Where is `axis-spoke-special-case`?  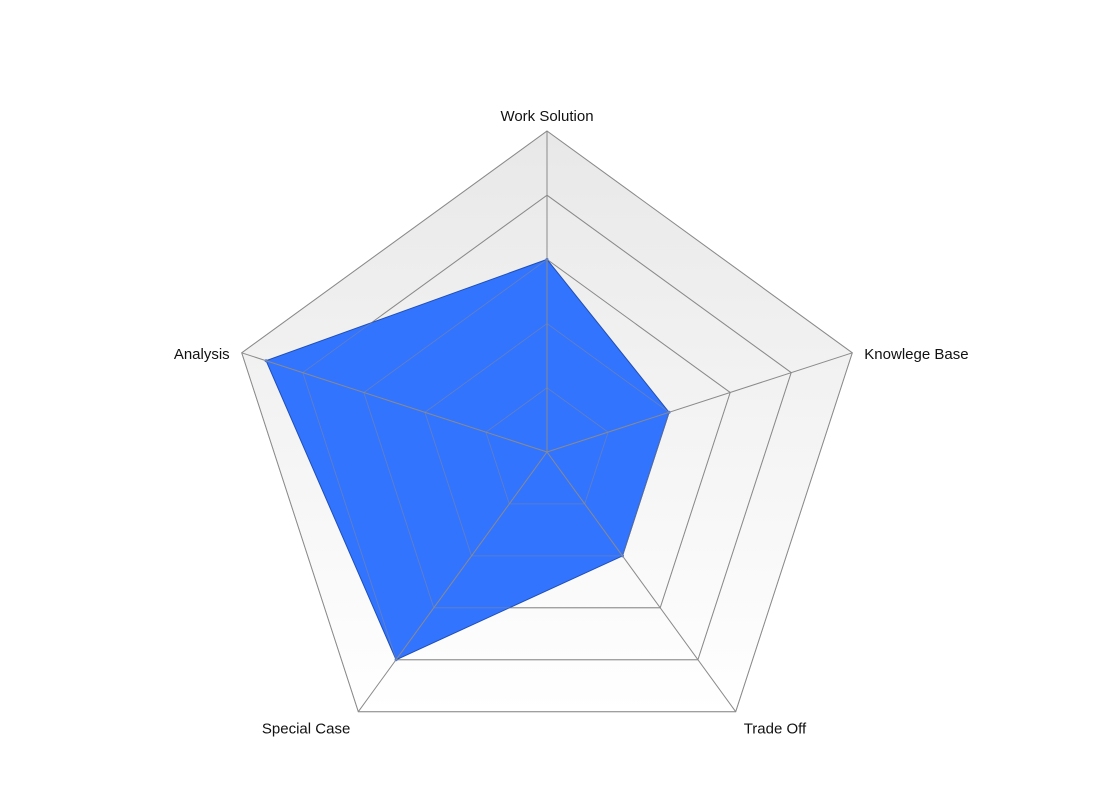 axis-spoke-special-case is located at coordinates (452, 581).